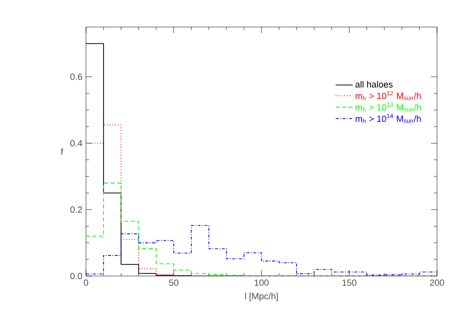  What do you see at coordinates (388, 119) in the screenshot?
I see `legend-label: m$_{h}$ > 10$^{14}$ M$_{sun}$/h` at bounding box center [388, 119].